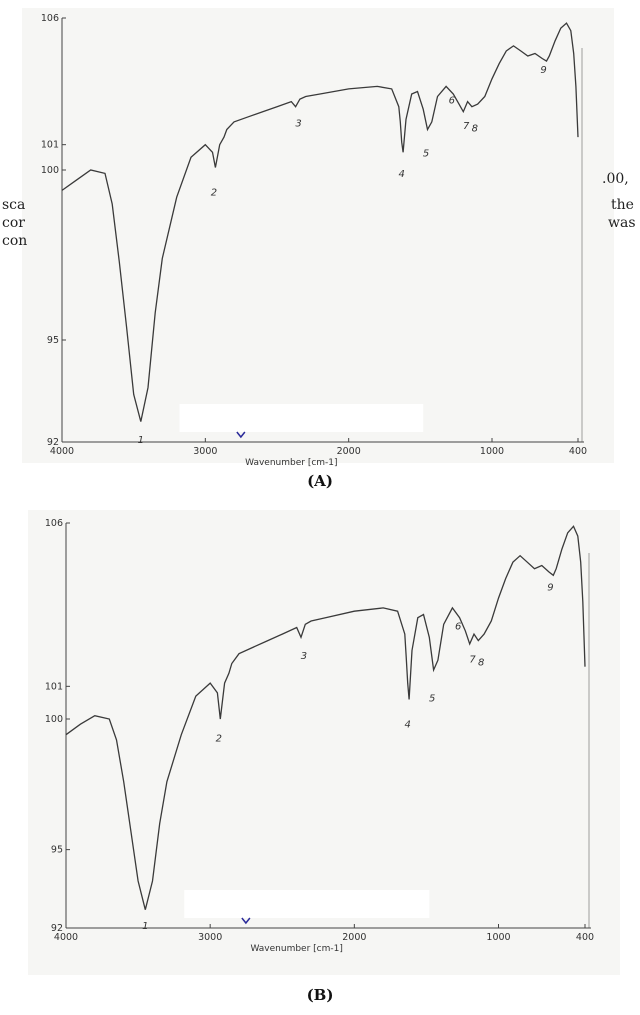 This screenshot has height=1015, width=640. I want to click on background-text-fragment: sca, so click(14, 205).